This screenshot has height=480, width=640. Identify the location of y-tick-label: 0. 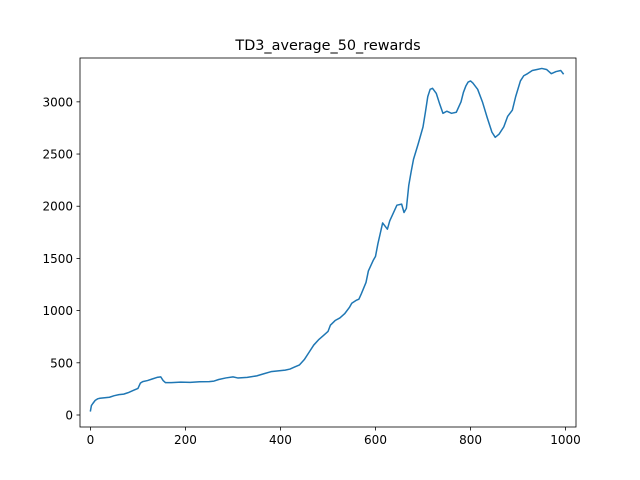
(69, 415).